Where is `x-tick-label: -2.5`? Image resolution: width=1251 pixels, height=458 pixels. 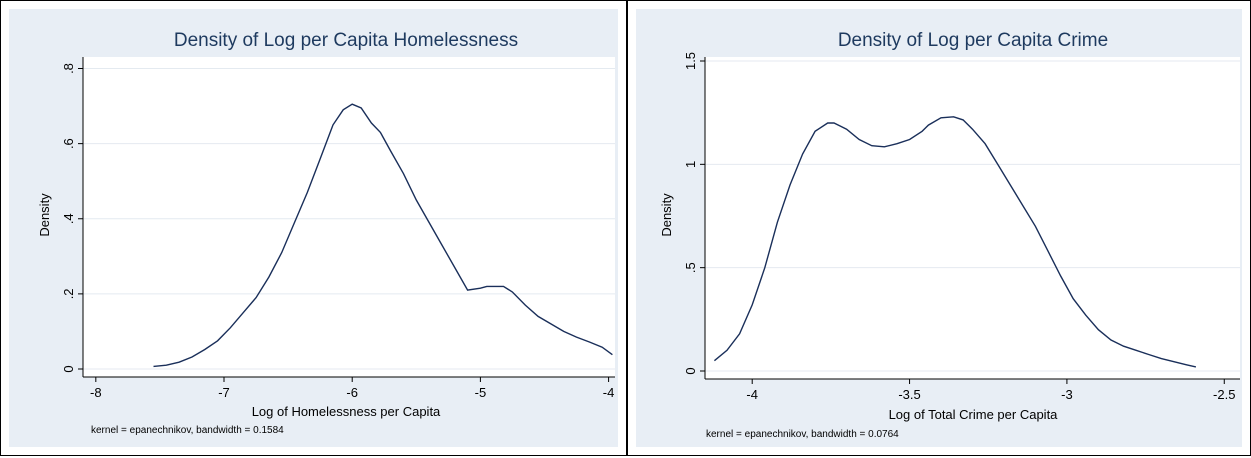
x-tick-label: -2.5 is located at coordinates (1224, 394).